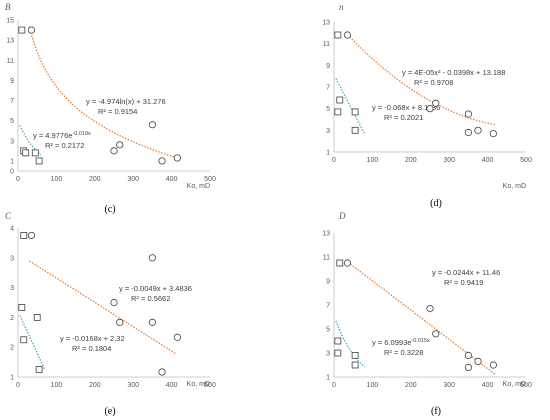 This screenshot has width=550, height=420. What do you see at coordinates (436, 203) in the screenshot?
I see `panel-caption: (d)` at bounding box center [436, 203].